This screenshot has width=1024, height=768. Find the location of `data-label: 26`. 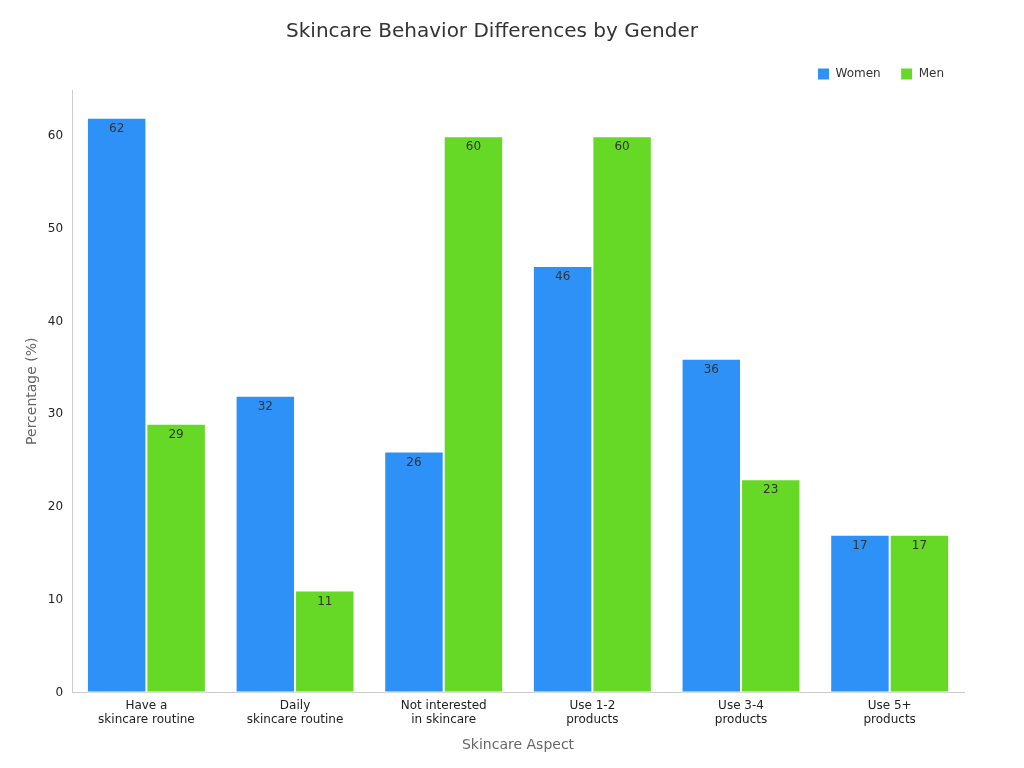

data-label: 26 is located at coordinates (414, 461).